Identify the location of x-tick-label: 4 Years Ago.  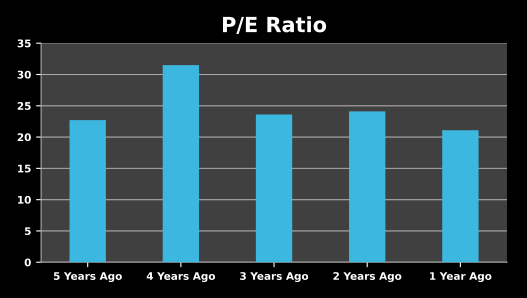
(181, 277).